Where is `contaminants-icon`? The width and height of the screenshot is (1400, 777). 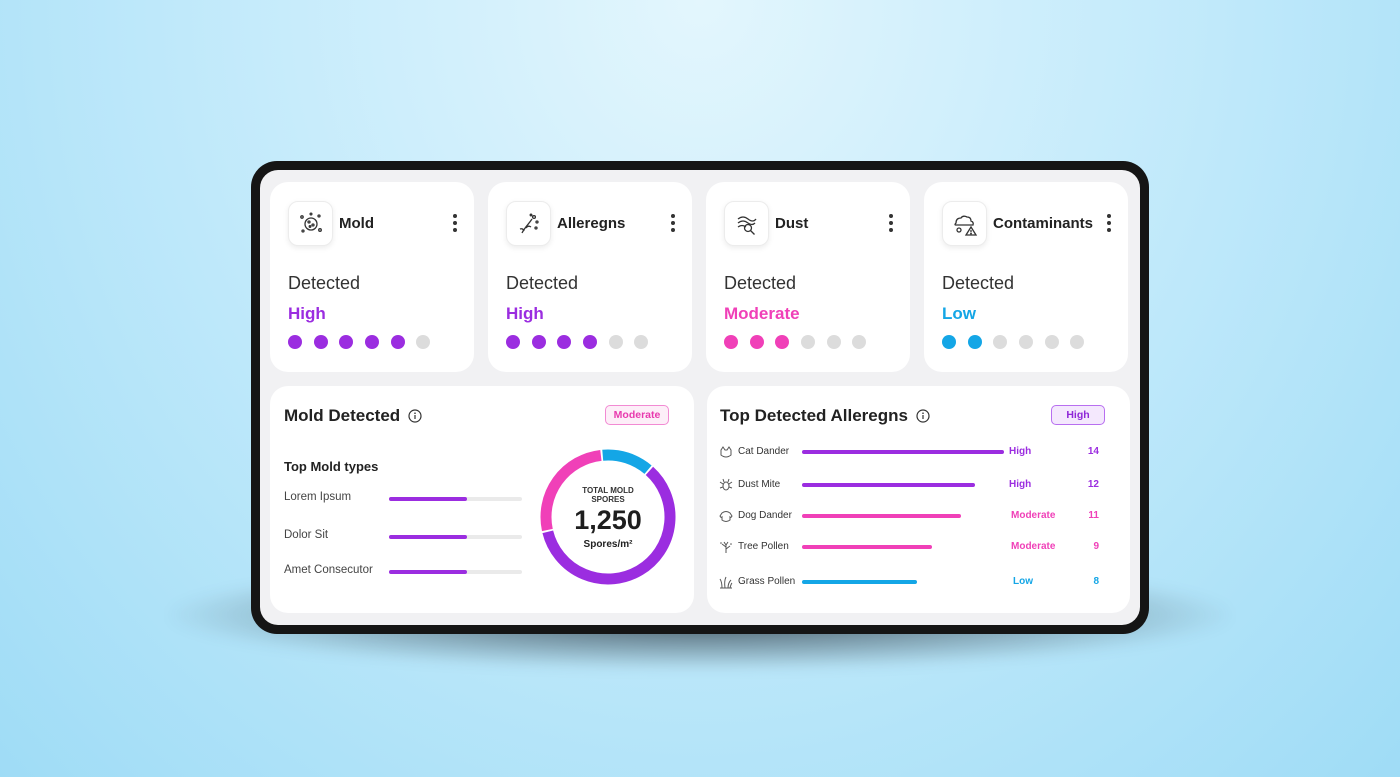 contaminants-icon is located at coordinates (964, 223).